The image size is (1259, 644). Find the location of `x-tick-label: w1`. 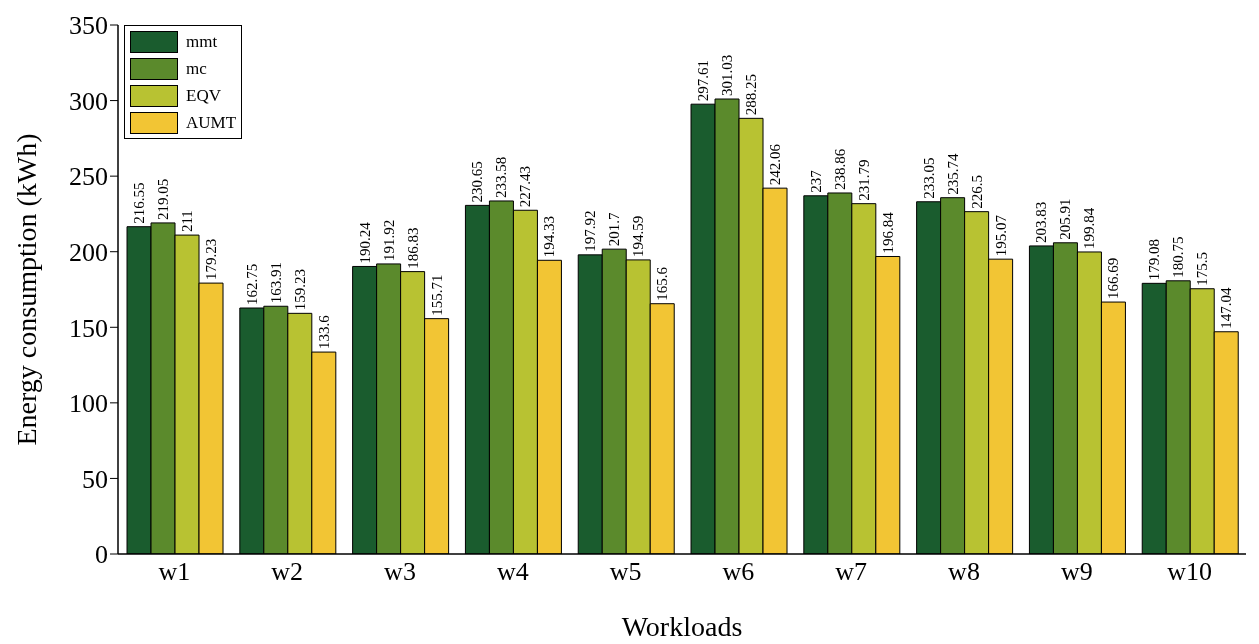

x-tick-label: w1 is located at coordinates (174, 572).